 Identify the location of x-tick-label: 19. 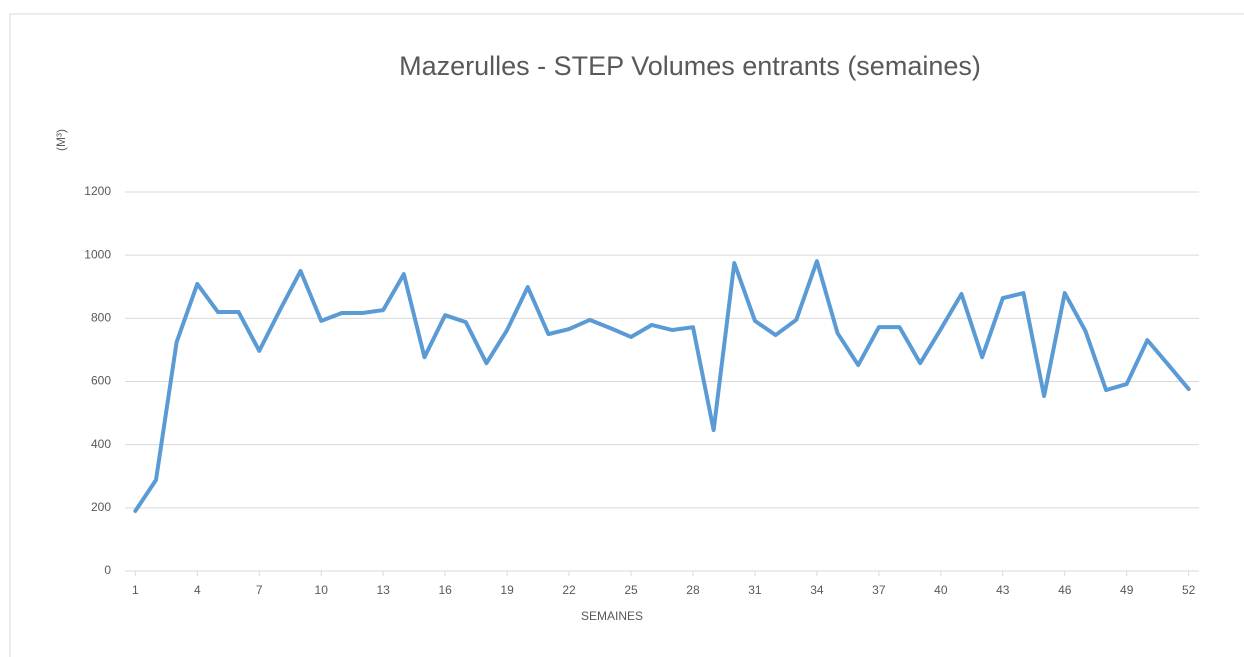
(507, 590).